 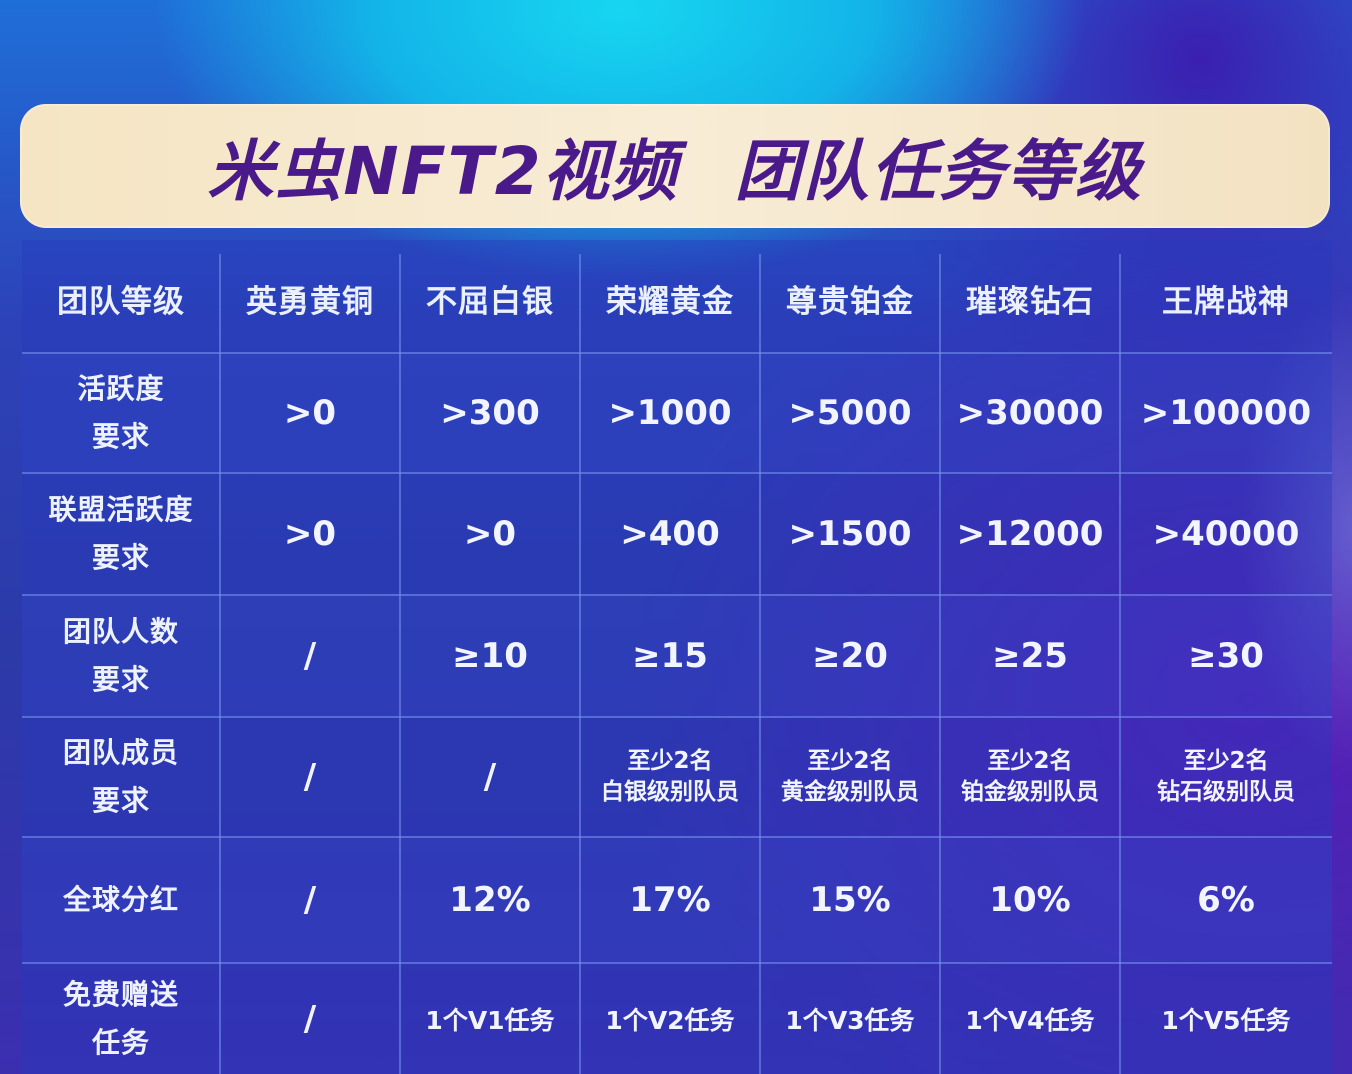 I want to click on table-cell: >40000, so click(x=1226, y=534).